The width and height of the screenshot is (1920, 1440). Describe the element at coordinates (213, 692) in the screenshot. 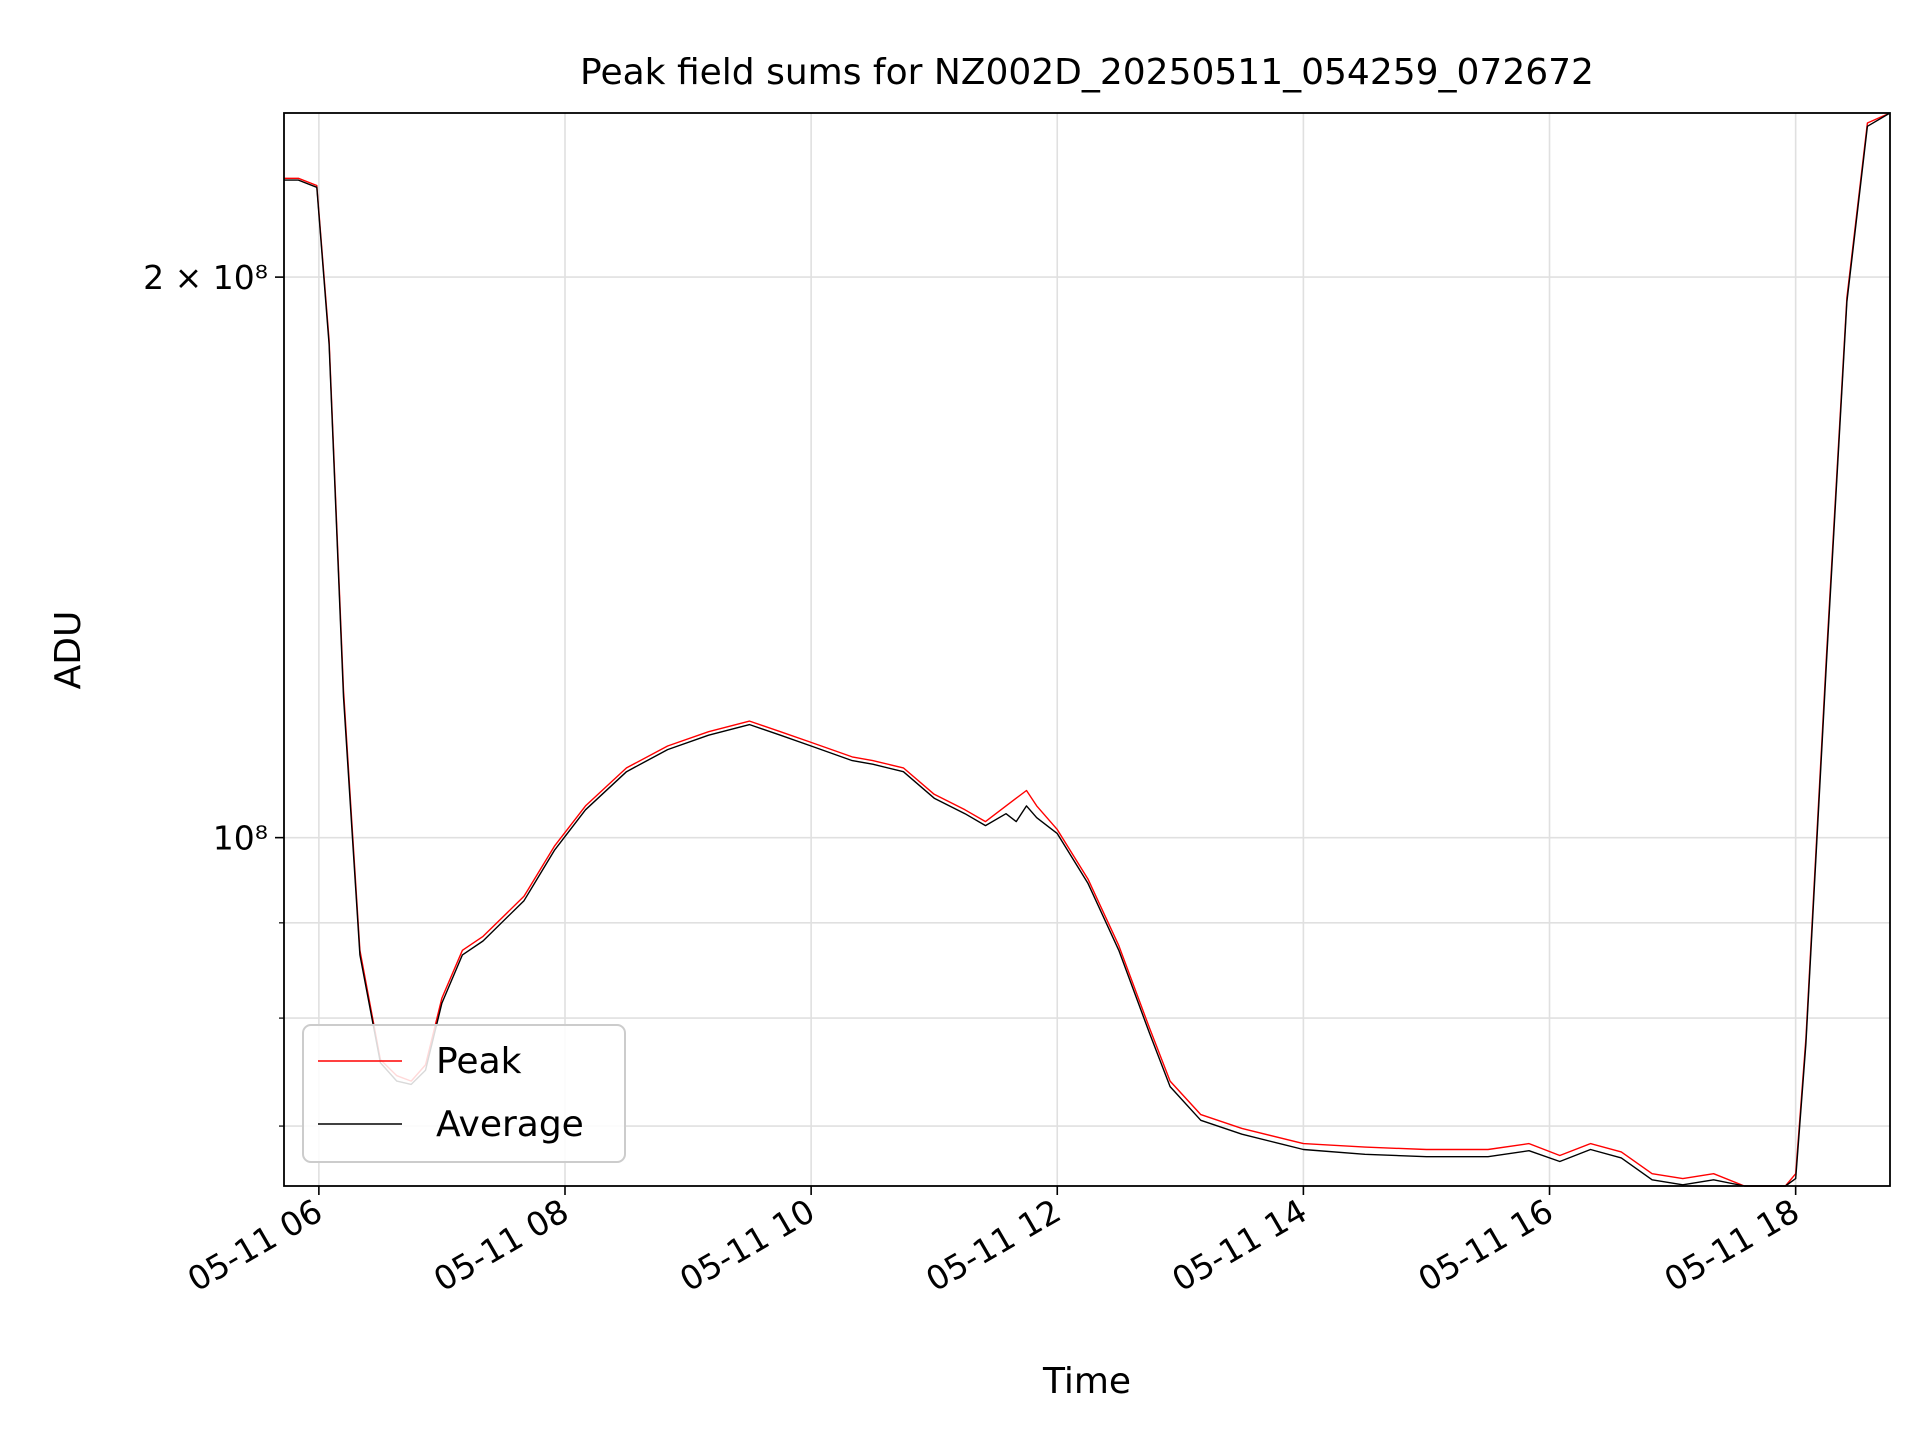

I see `y-axis-ticks: 2 × 10⁸ 10⁸` at that location.